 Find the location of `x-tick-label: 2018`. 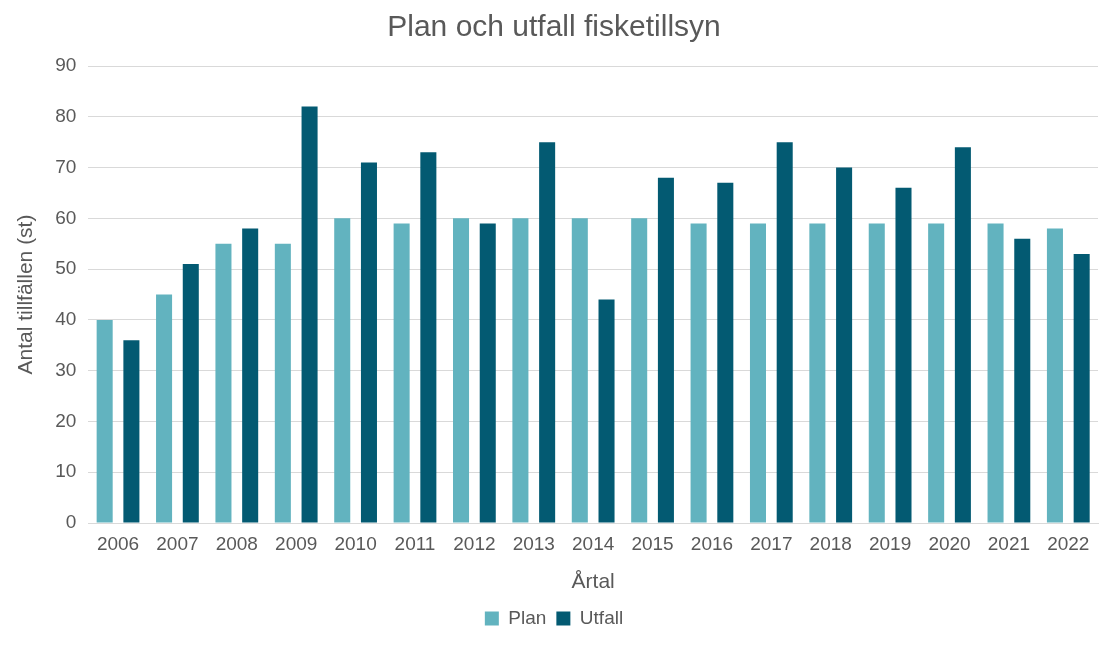

x-tick-label: 2018 is located at coordinates (830, 543).